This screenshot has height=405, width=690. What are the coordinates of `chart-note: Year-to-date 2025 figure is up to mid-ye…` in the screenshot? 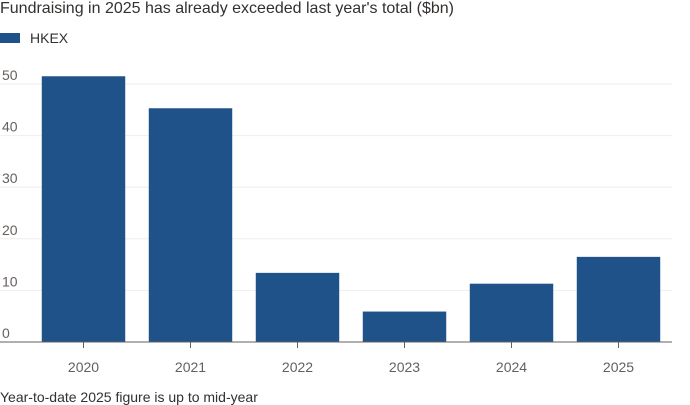 It's located at (129, 397).